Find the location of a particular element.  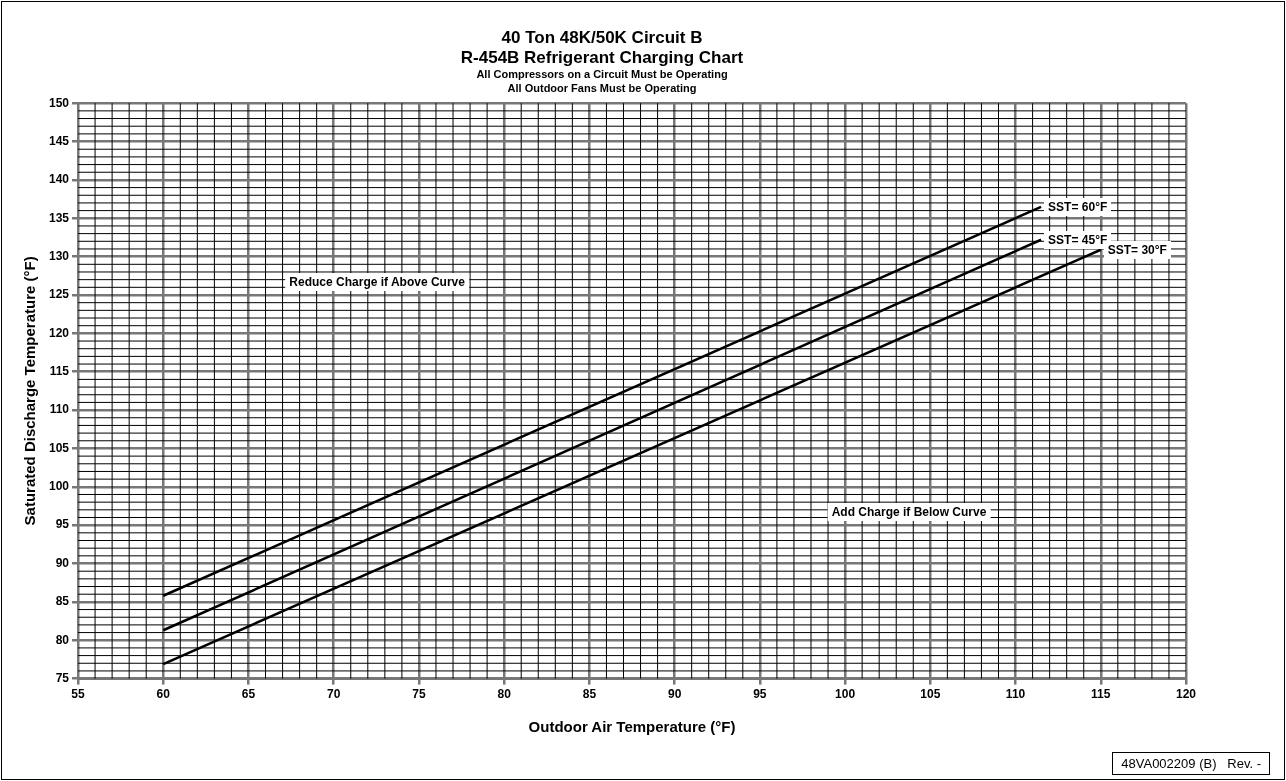

x-tick-label: 65 is located at coordinates (248, 694).